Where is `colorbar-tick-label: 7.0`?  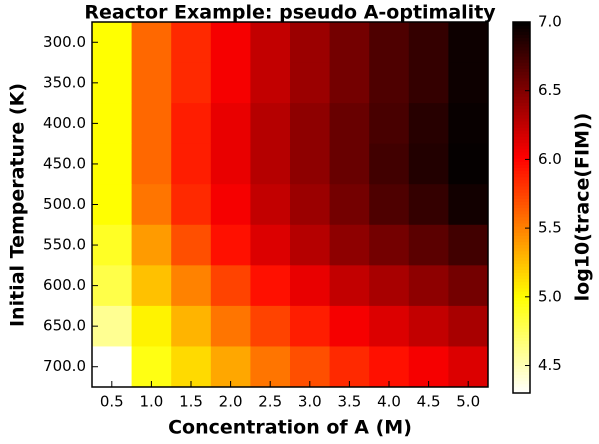 colorbar-tick-label: 7.0 is located at coordinates (550, 22).